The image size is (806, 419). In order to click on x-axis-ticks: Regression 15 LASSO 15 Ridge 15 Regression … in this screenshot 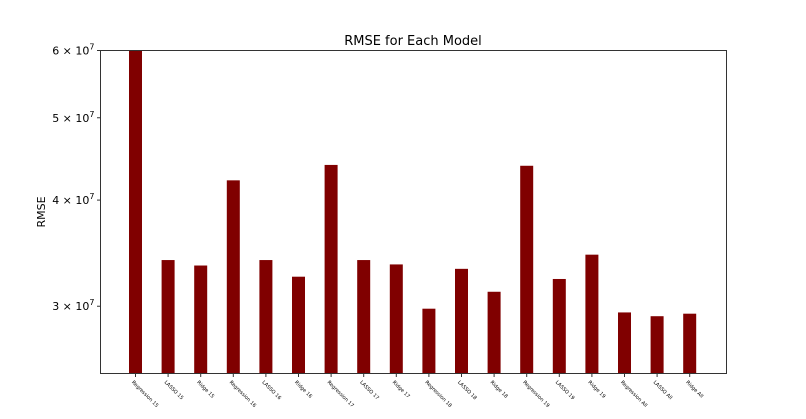, I will do `click(417, 391)`.